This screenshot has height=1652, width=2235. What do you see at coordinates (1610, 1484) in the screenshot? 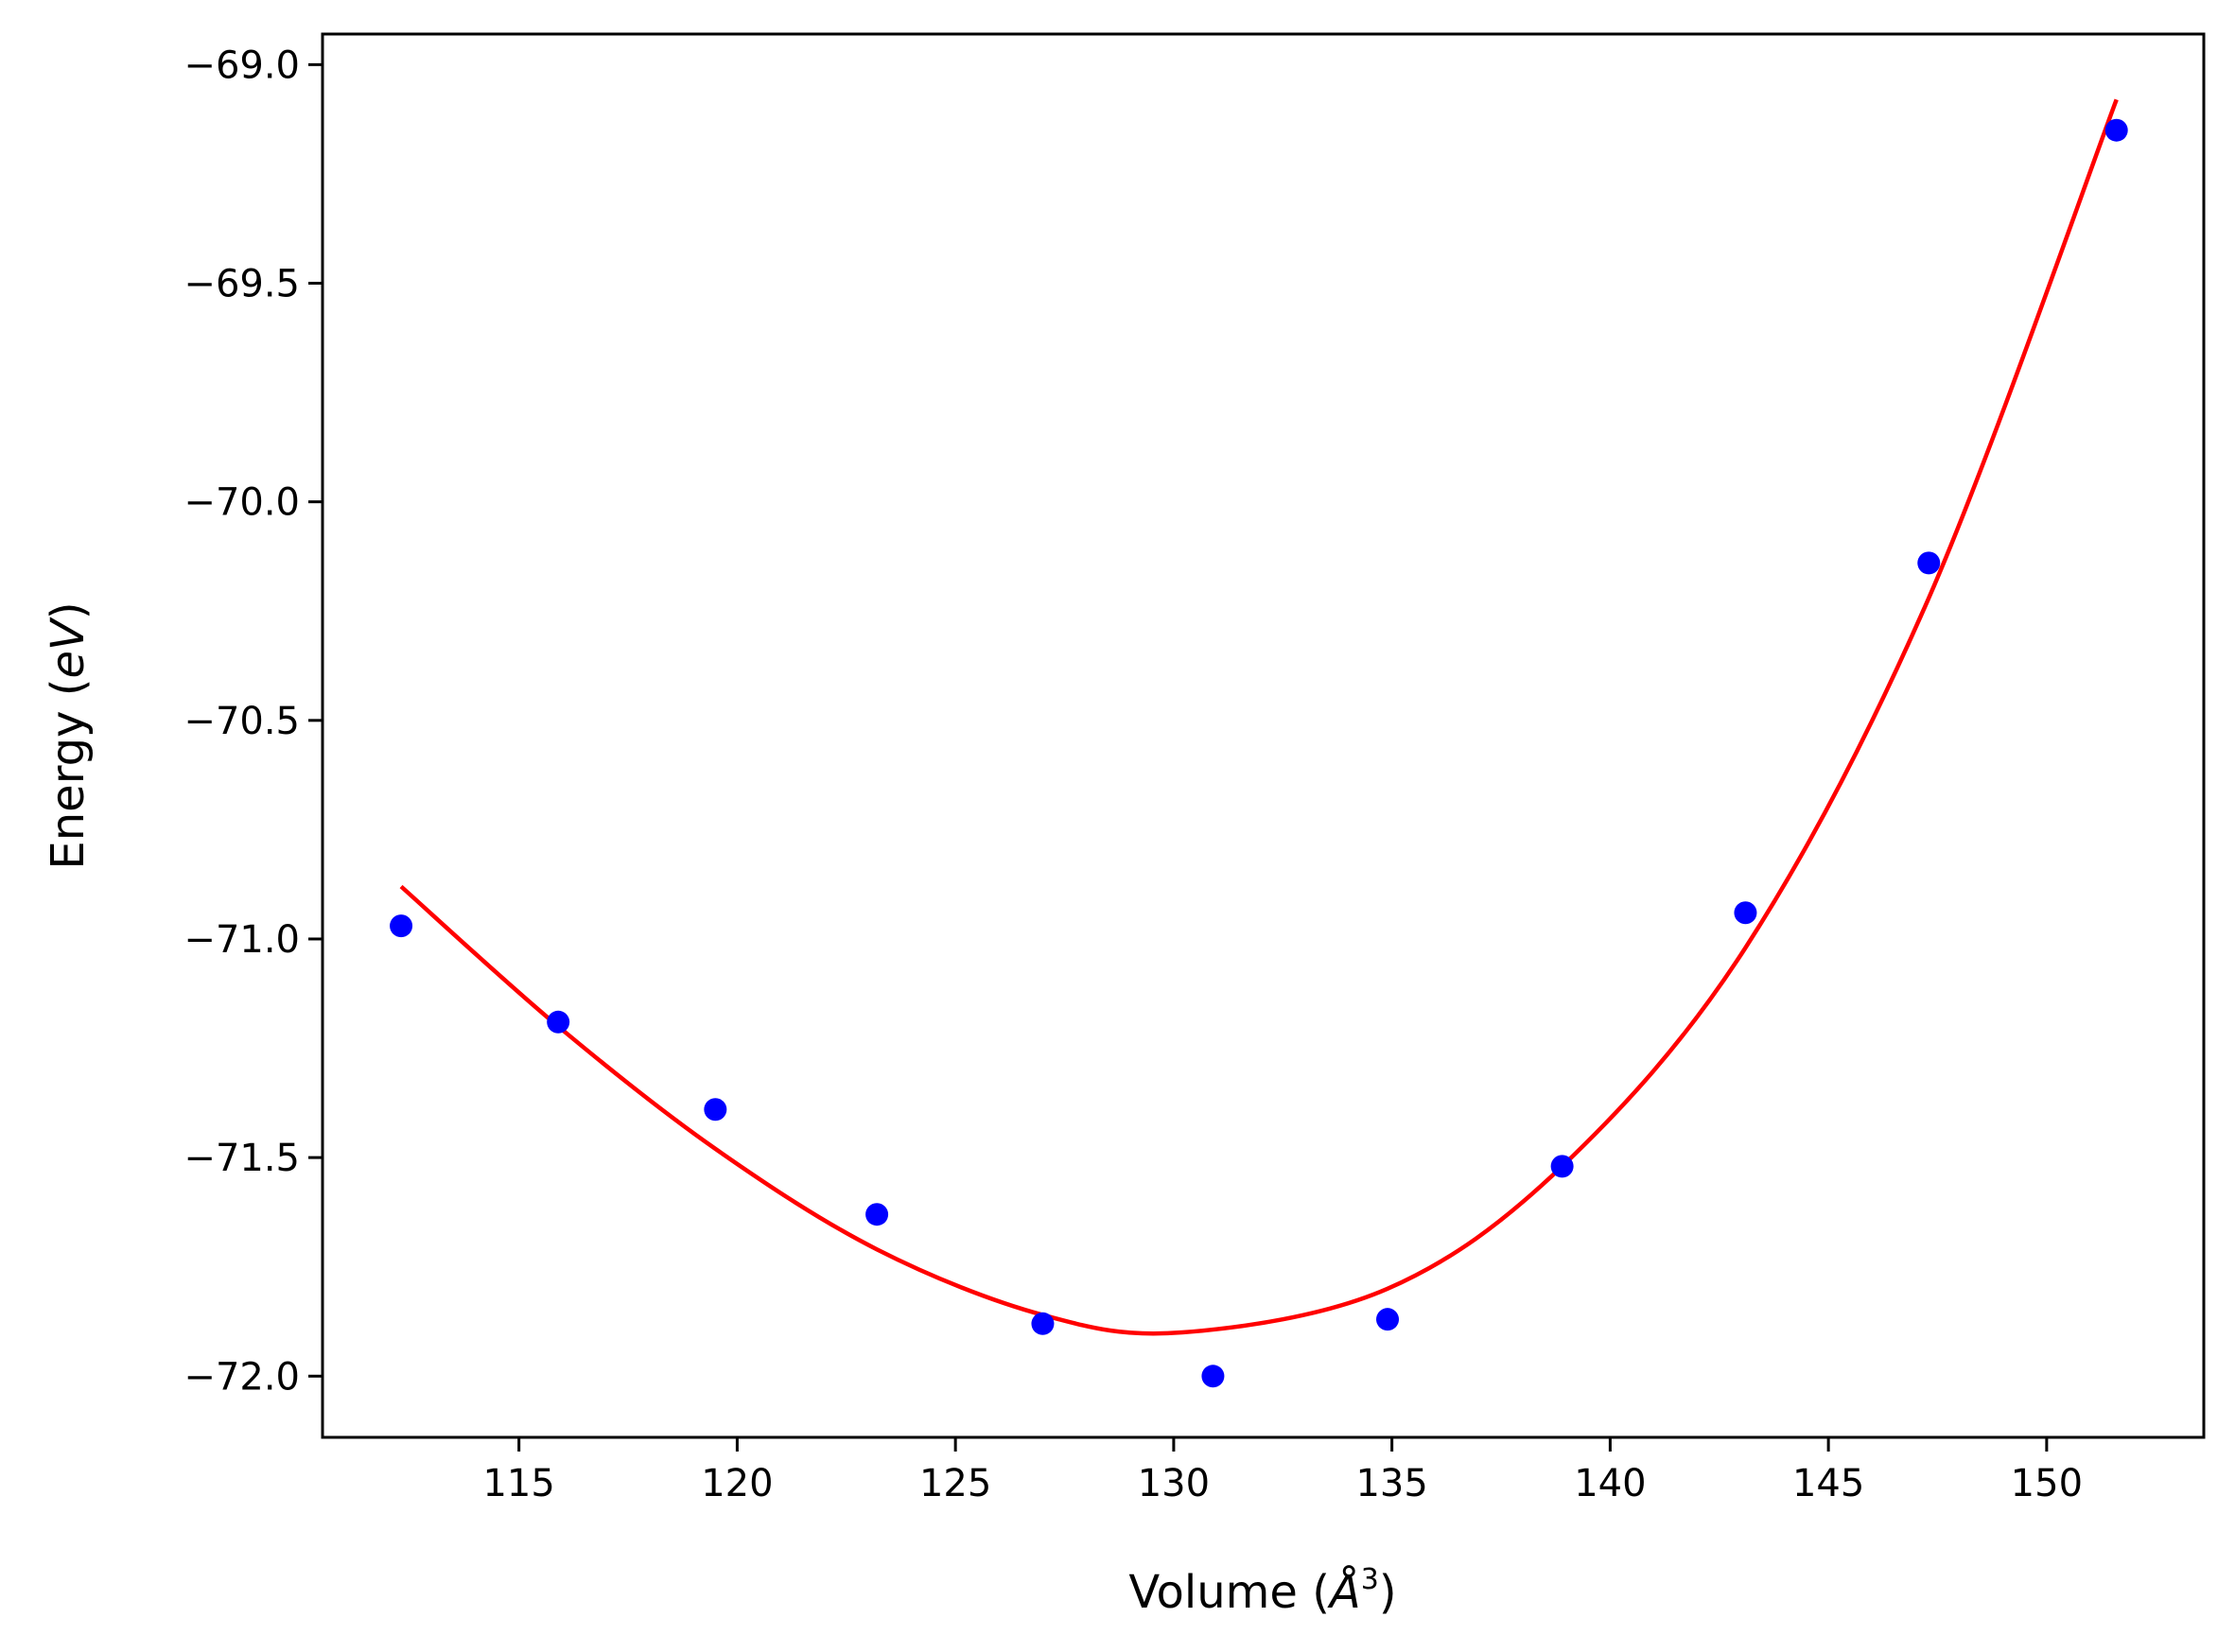
I see `x-tick-label: 140` at bounding box center [1610, 1484].